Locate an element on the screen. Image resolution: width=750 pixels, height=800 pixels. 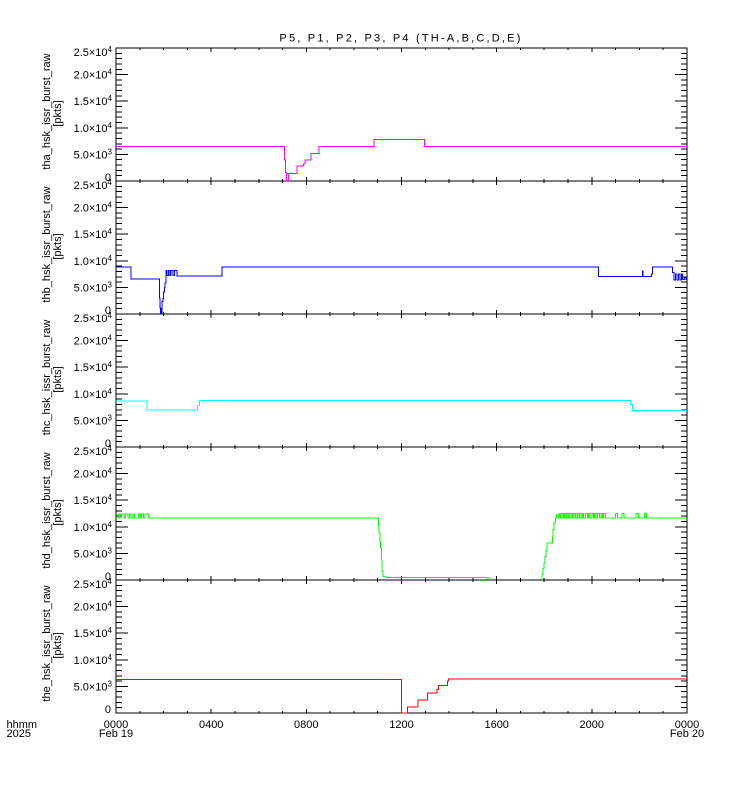
svg-text: thb_hsk_issr_burst_raw is located at coordinates (47, 244).